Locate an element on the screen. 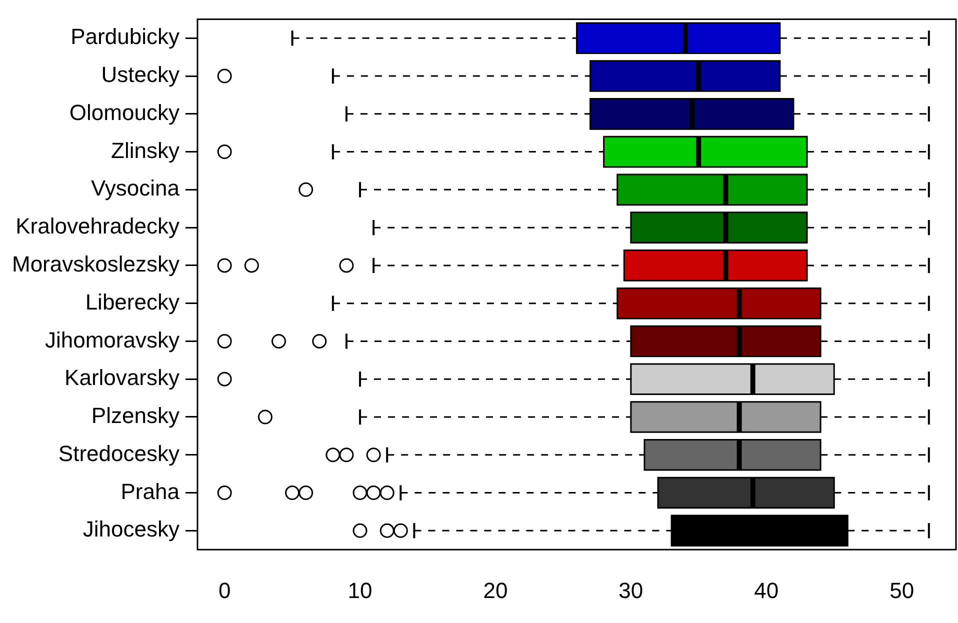  y-tick-label: Plzensky is located at coordinates (135, 415).